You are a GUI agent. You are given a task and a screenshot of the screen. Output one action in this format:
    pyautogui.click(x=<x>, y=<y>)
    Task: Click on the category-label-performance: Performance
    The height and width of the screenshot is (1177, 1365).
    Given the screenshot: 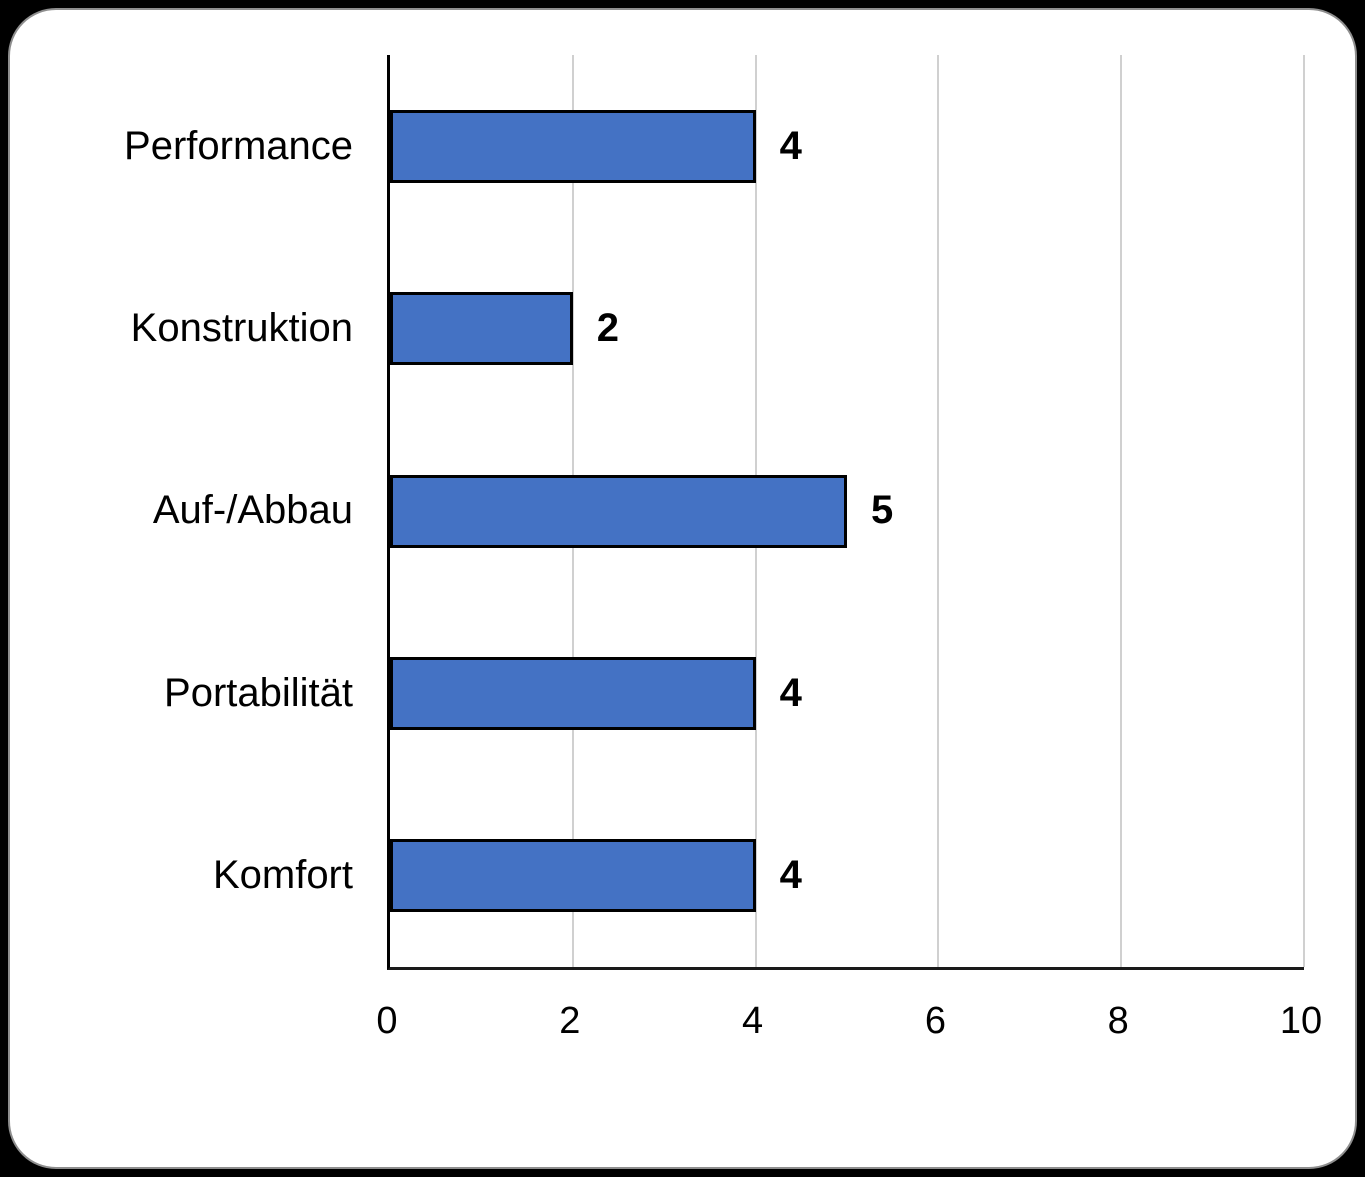 What is the action you would take?
    pyautogui.click(x=238, y=145)
    